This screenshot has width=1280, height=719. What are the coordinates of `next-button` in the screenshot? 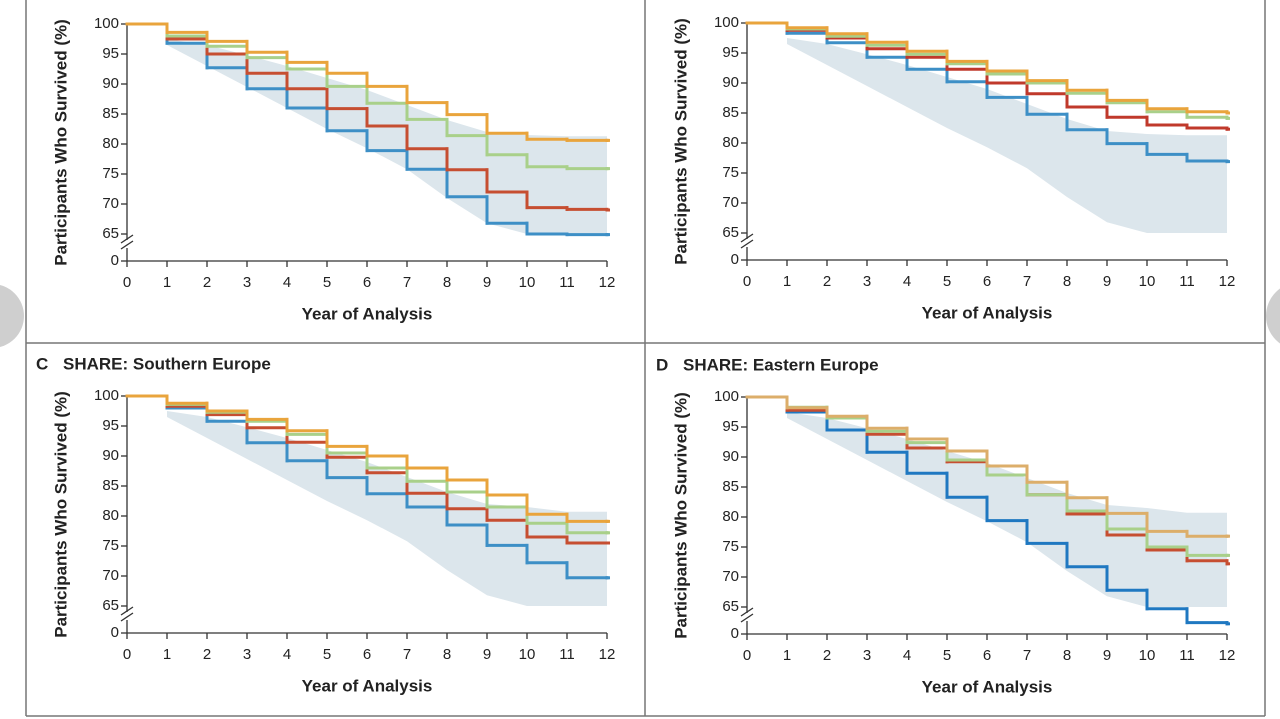 It's located at (1273, 316).